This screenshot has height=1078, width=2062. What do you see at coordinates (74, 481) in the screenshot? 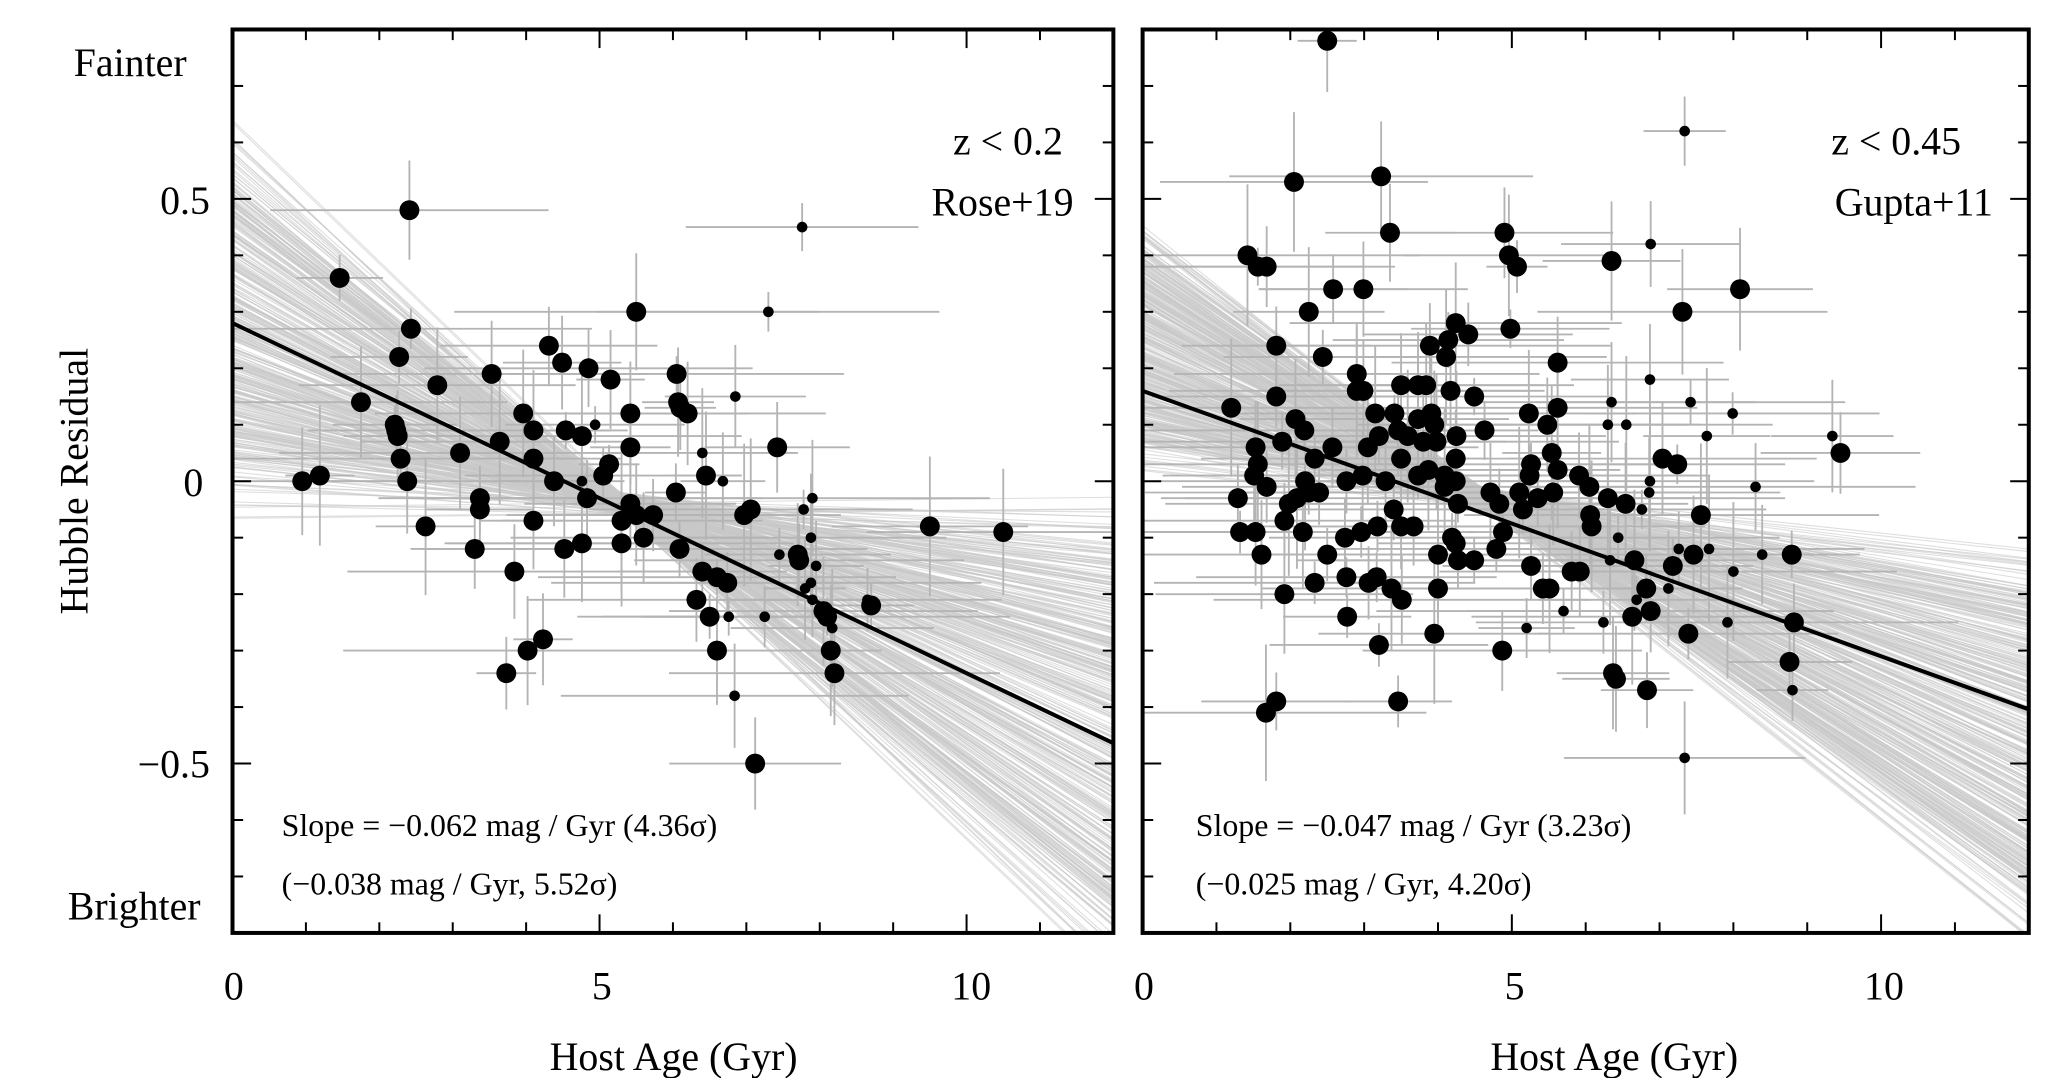
I see `y-axis-label: Hubble Residual` at bounding box center [74, 481].